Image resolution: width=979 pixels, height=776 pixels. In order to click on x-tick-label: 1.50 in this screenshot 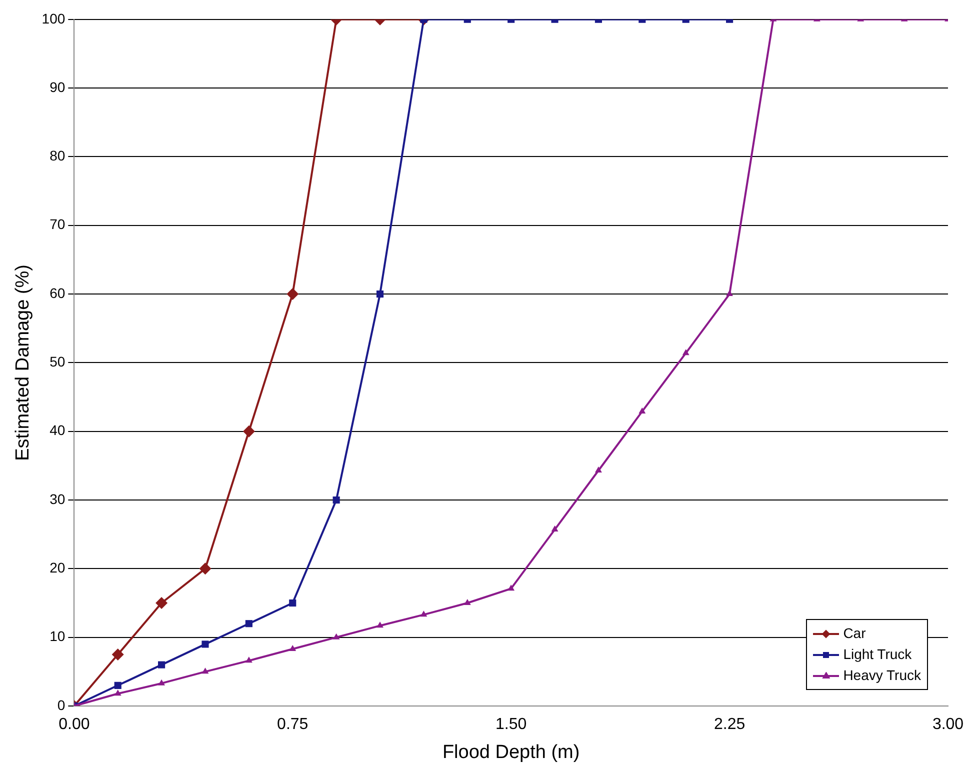, I will do `click(511, 725)`.